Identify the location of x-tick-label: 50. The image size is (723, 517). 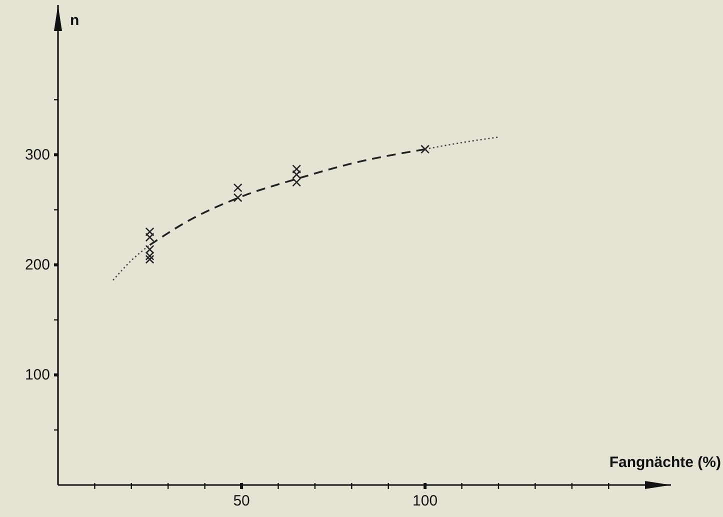
(241, 501).